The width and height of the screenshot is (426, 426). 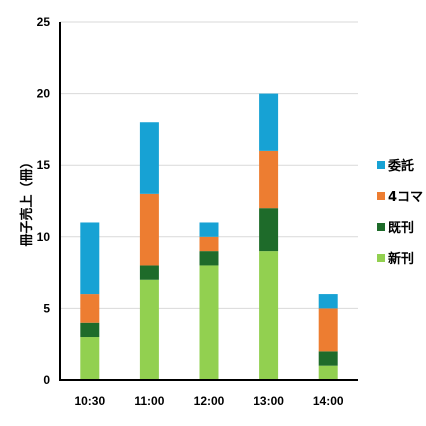 What do you see at coordinates (405, 197) in the screenshot?
I see `legend-label: 4コマ` at bounding box center [405, 197].